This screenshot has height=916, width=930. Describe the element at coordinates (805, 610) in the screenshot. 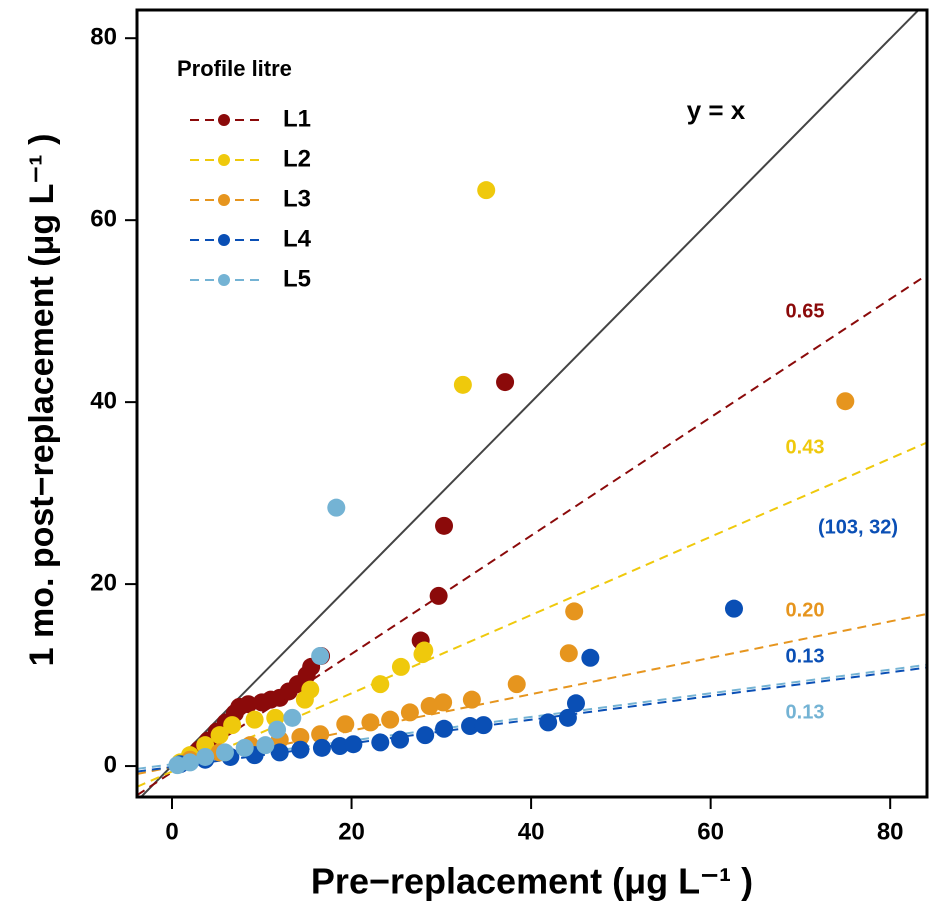

I see `slope-label: 0.20` at that location.